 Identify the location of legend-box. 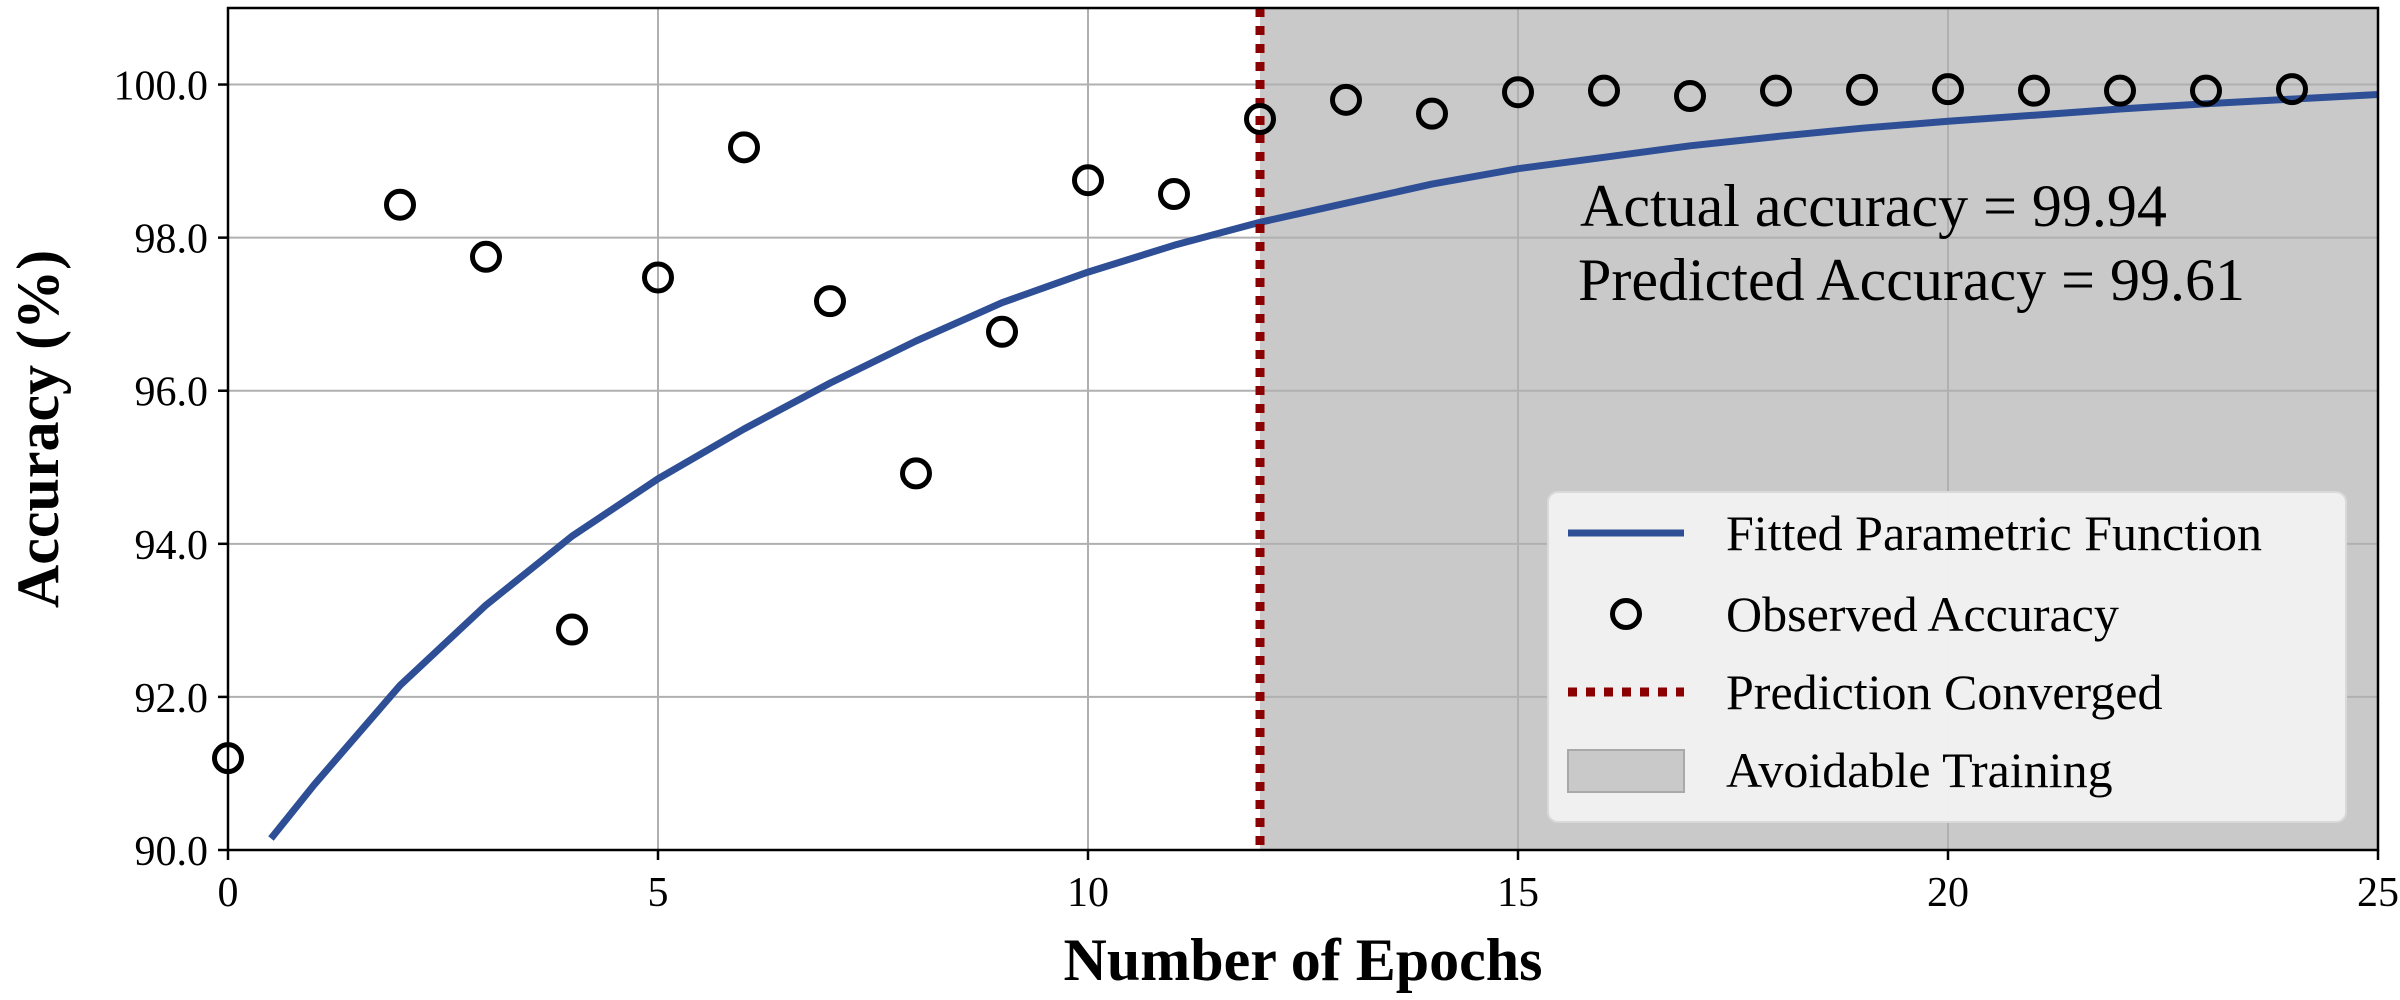
(1947, 657).